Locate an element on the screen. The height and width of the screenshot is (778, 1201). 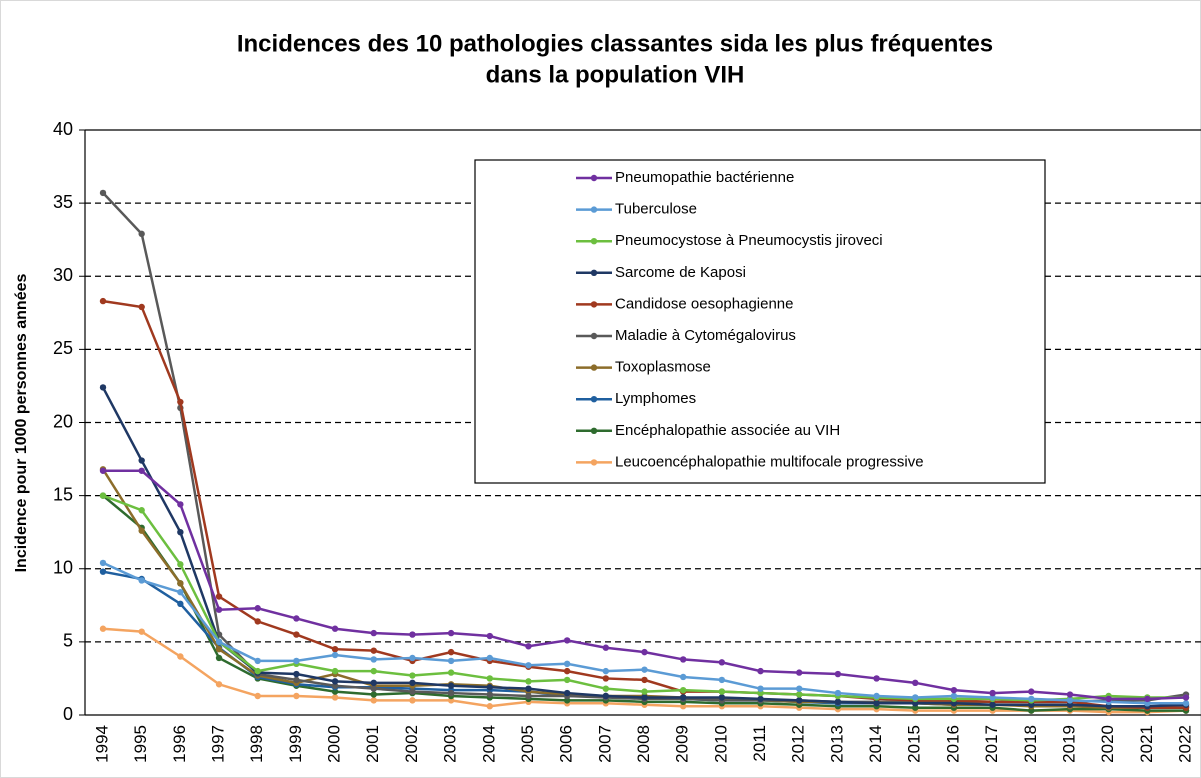
x-tick-label: 2002 is located at coordinates (411, 744).